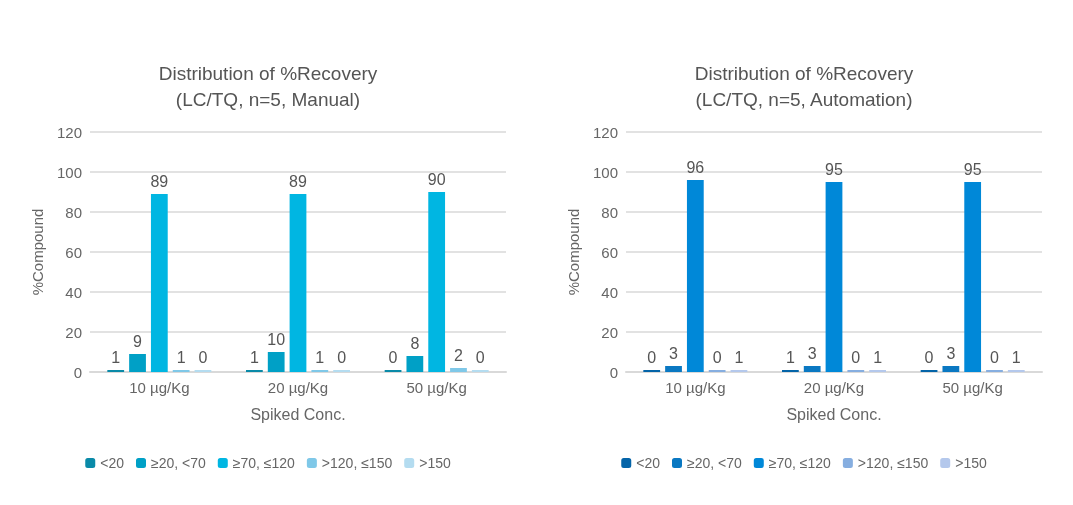 The image size is (1073, 505). I want to click on data-label: 90, so click(436, 179).